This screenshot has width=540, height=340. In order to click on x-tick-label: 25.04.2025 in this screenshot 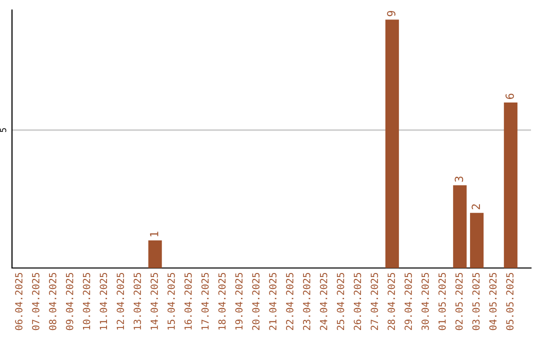, I will do `click(340, 301)`.